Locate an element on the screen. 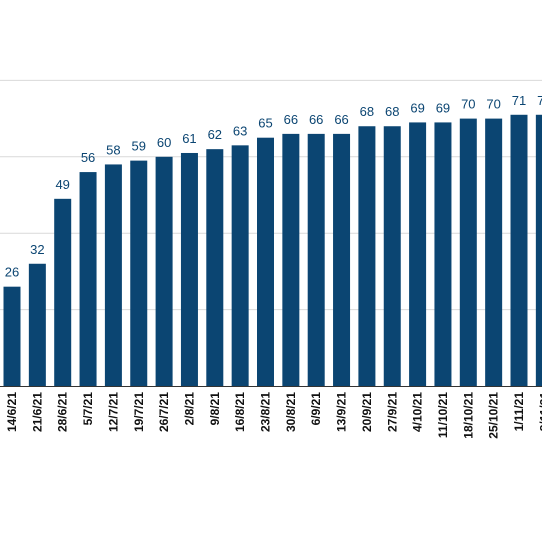 This screenshot has height=542, width=542. data-label: 65 is located at coordinates (265, 123).